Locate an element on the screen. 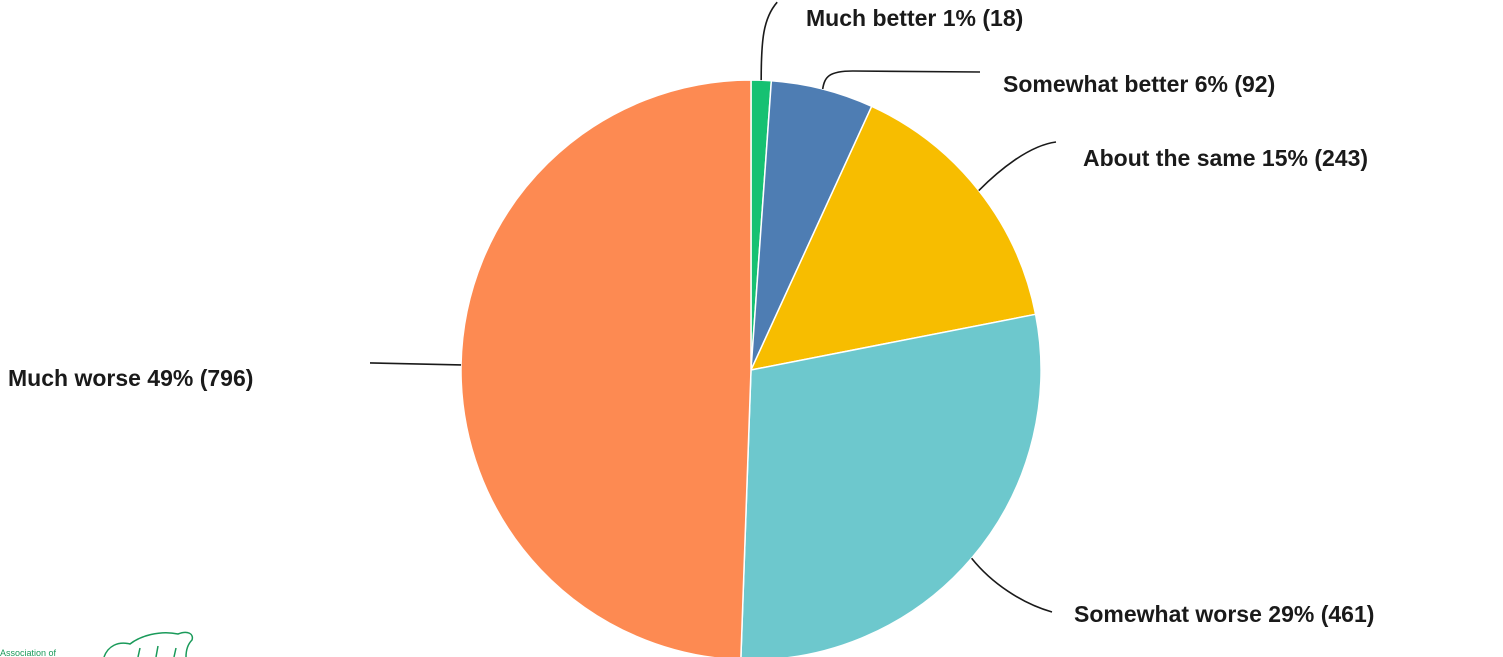  pie-slice-somewhat-worse is located at coordinates (891, 485).